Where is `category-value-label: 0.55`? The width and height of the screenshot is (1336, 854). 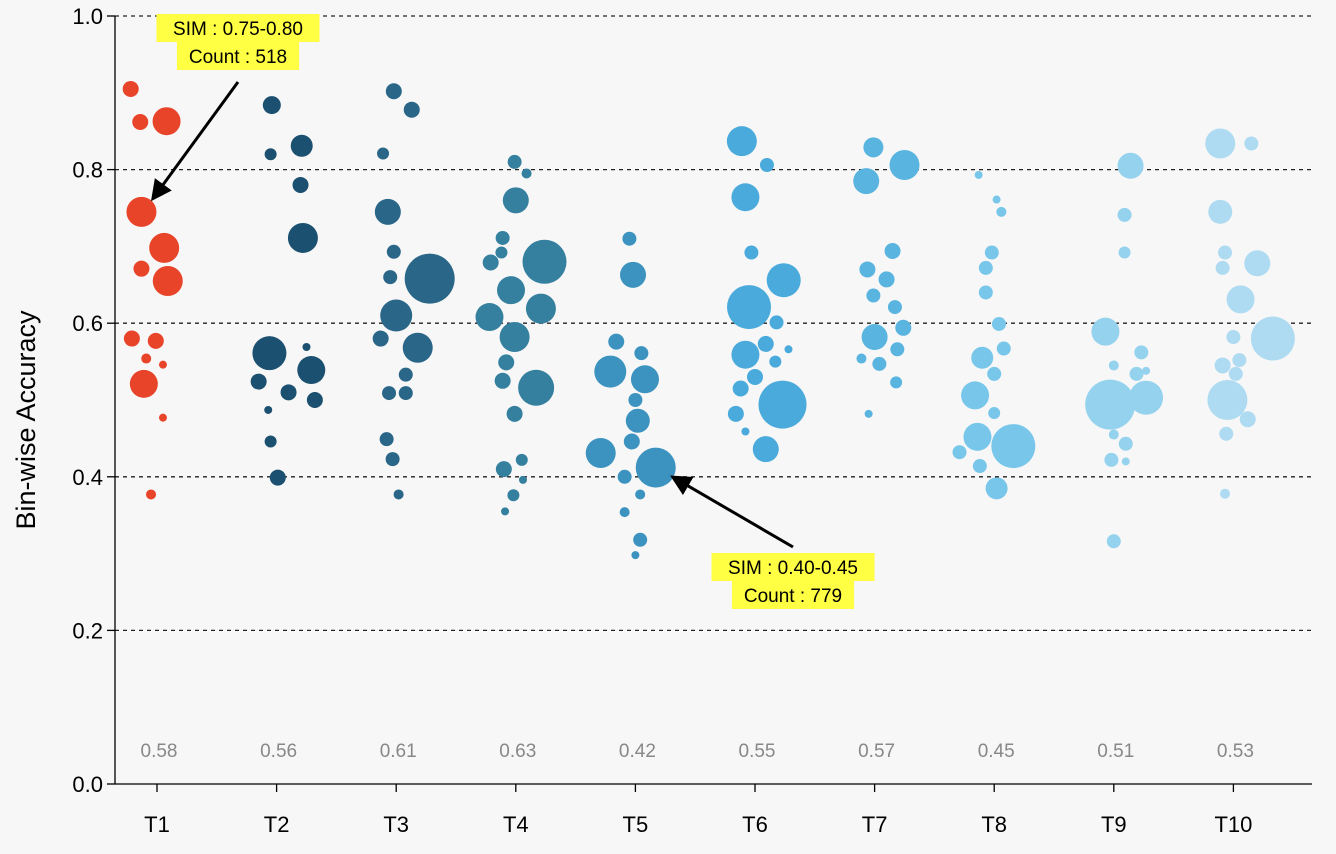 category-value-label: 0.55 is located at coordinates (757, 751).